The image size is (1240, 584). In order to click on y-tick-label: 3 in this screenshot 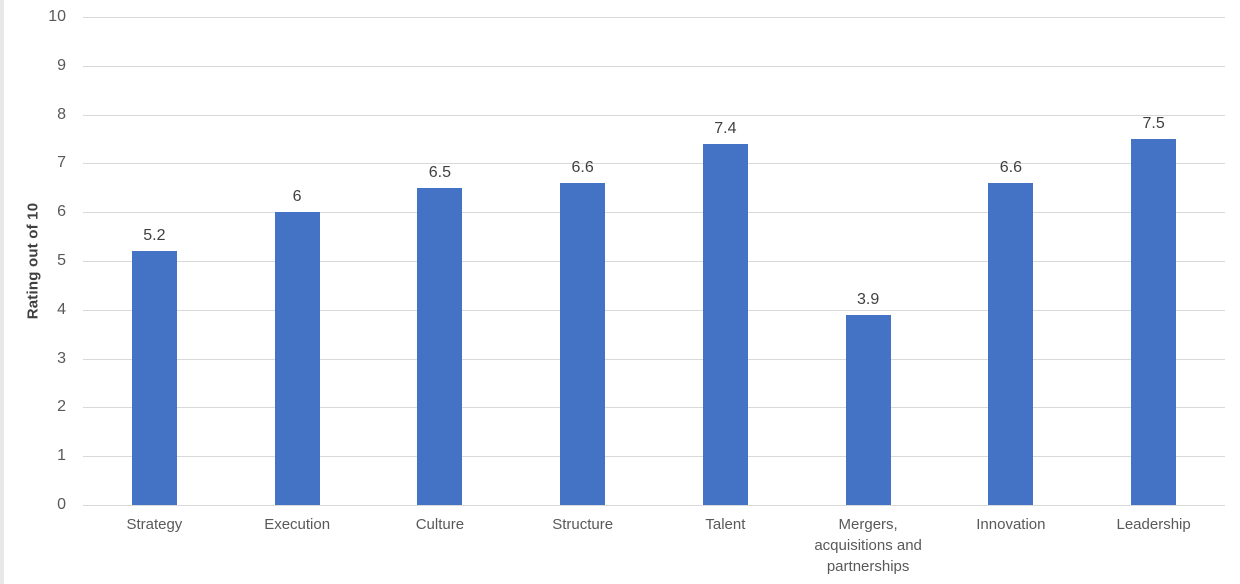, I will do `click(61, 358)`.